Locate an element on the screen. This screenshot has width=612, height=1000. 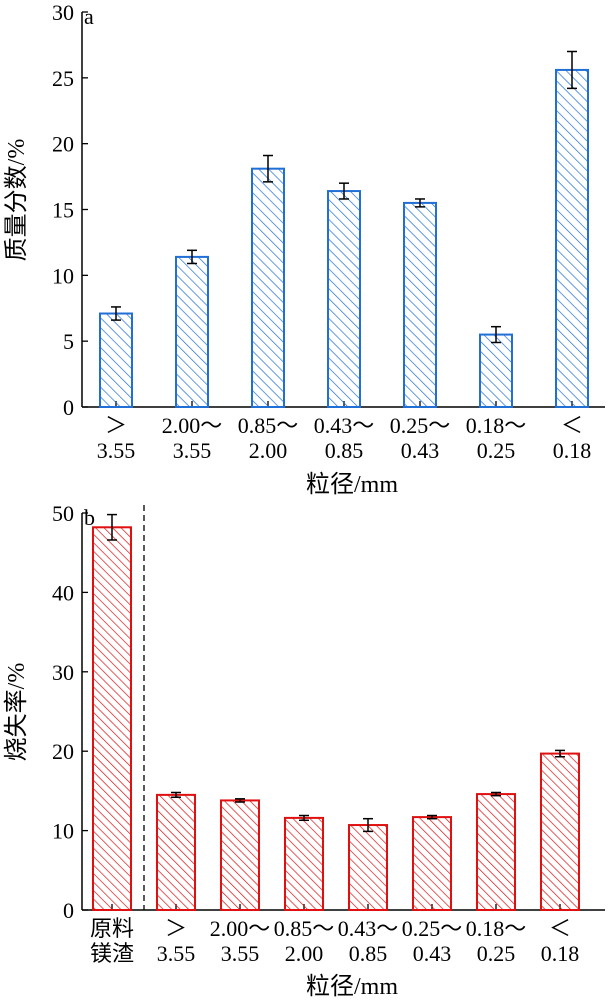
y-tick-label: 40 is located at coordinates (63, 592).